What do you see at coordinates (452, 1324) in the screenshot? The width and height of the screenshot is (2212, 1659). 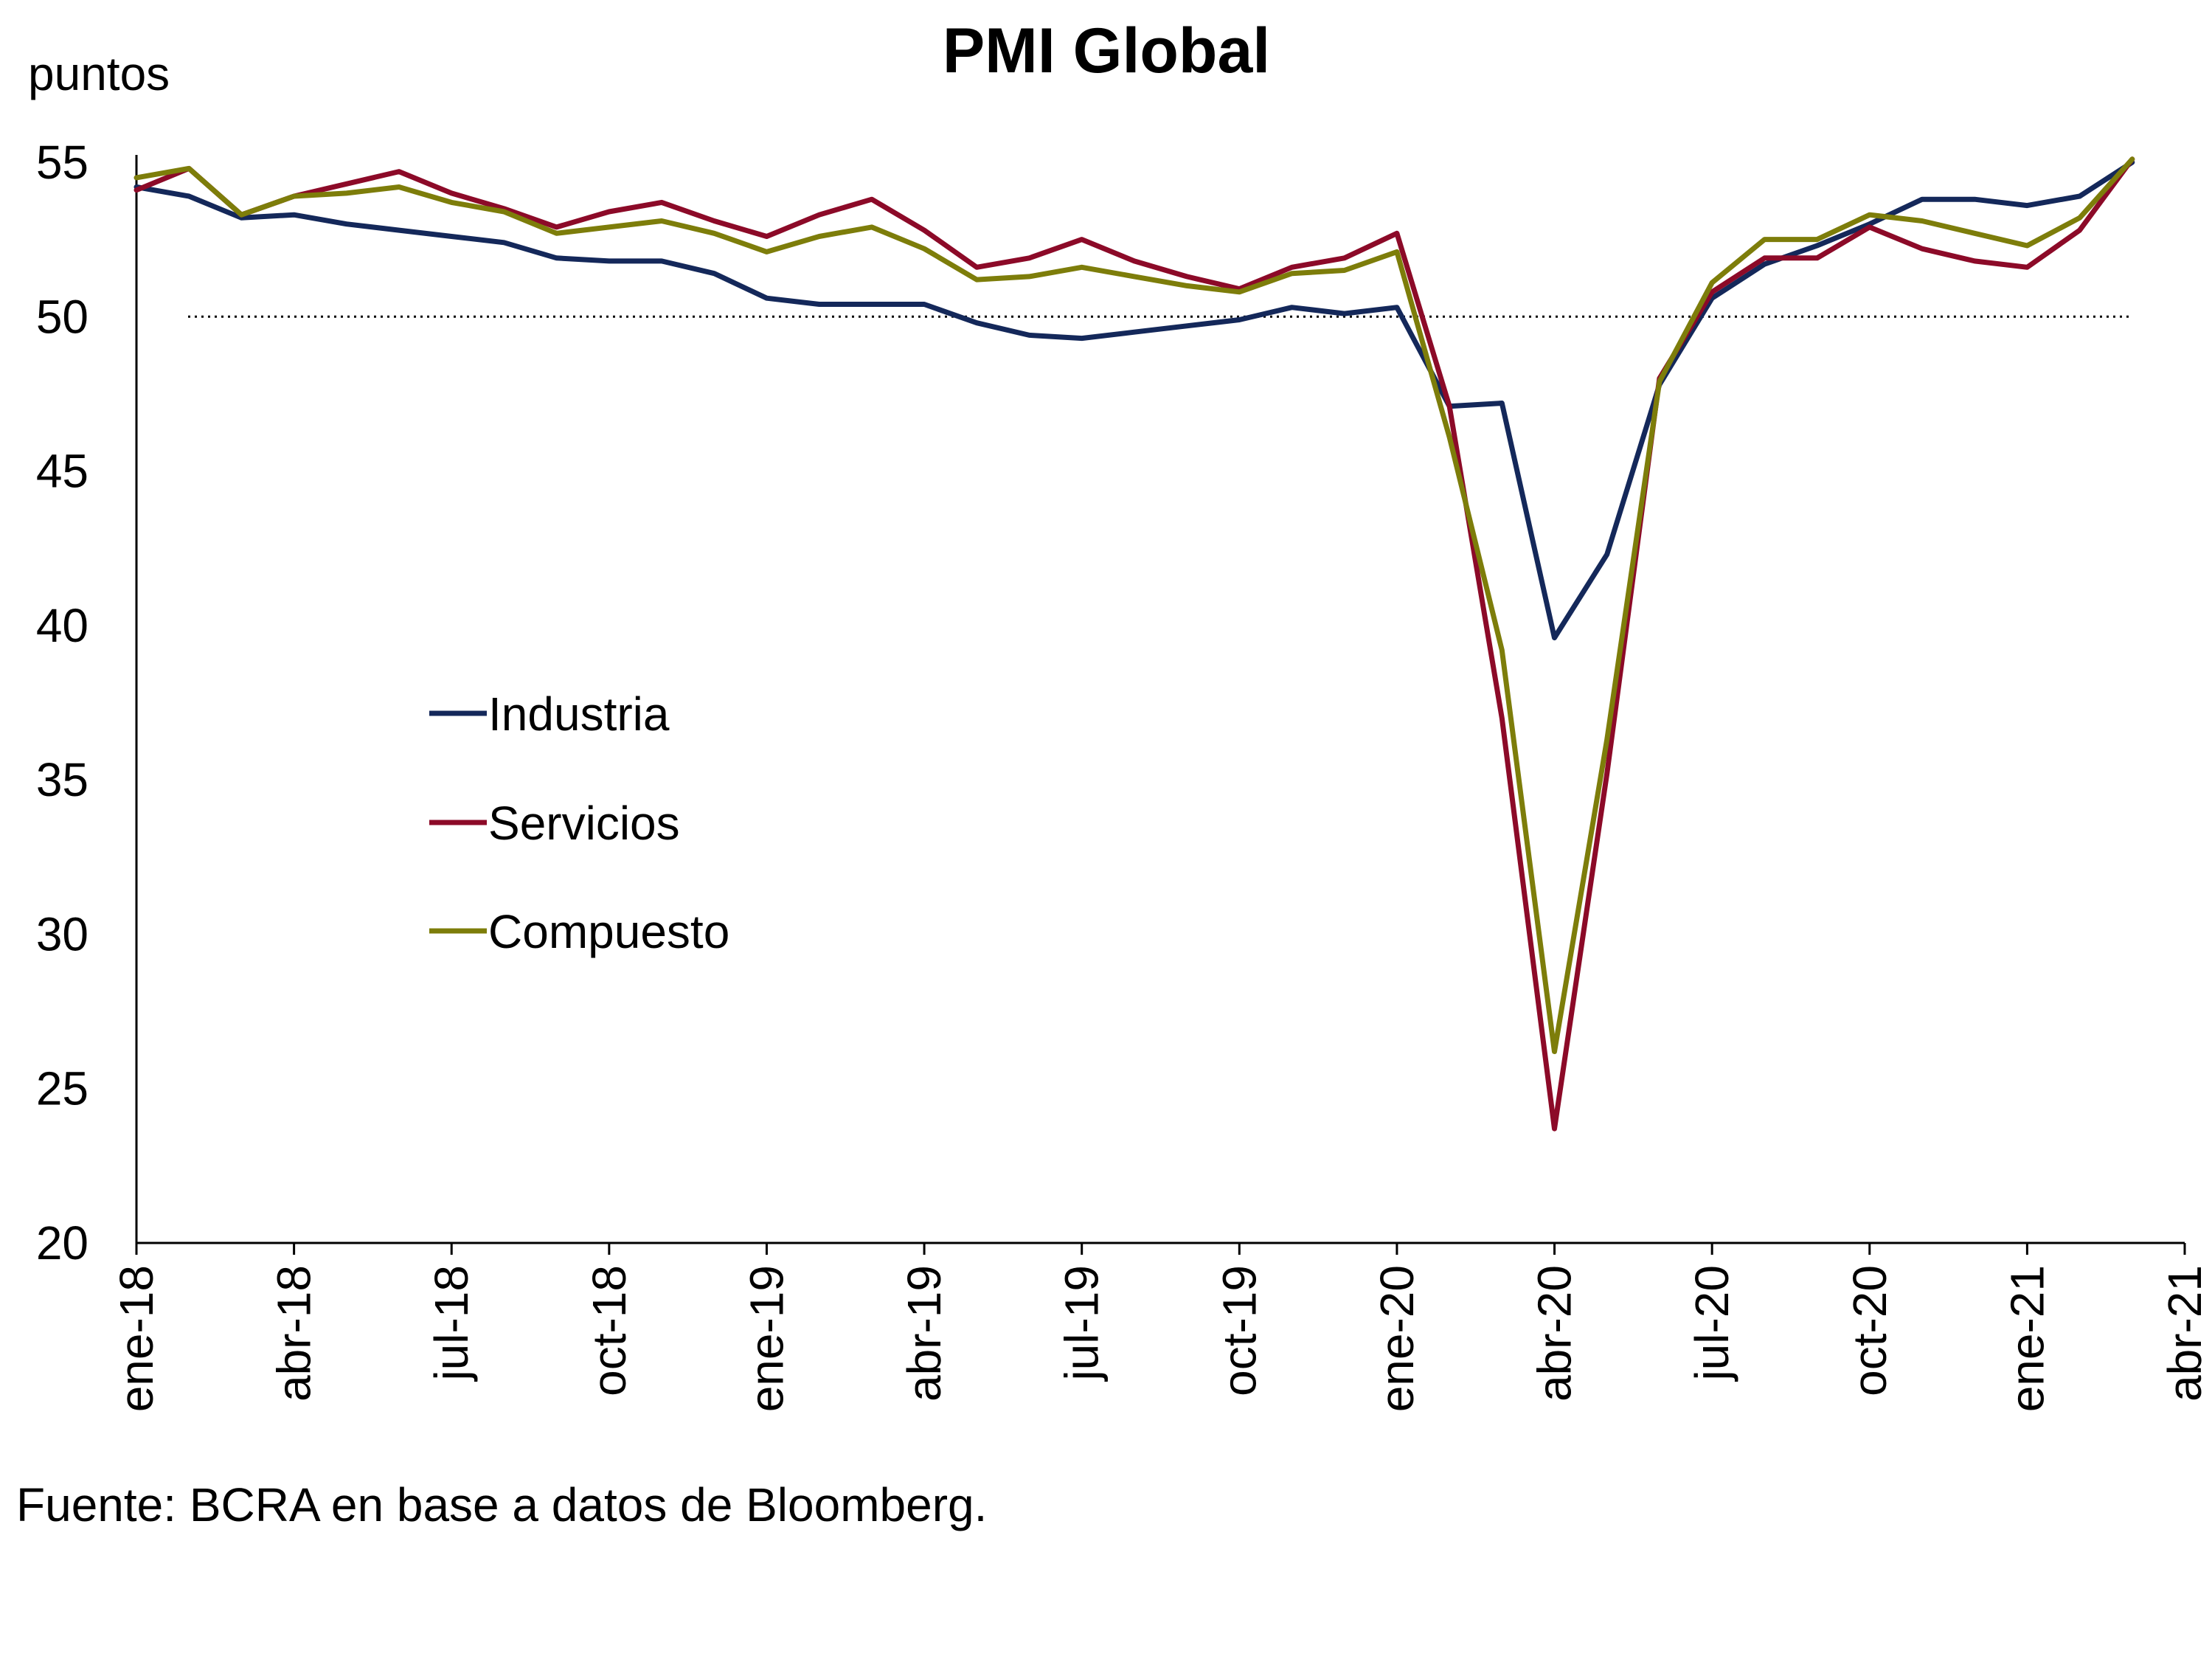 I see `x-tick-label: jul-18` at bounding box center [452, 1324].